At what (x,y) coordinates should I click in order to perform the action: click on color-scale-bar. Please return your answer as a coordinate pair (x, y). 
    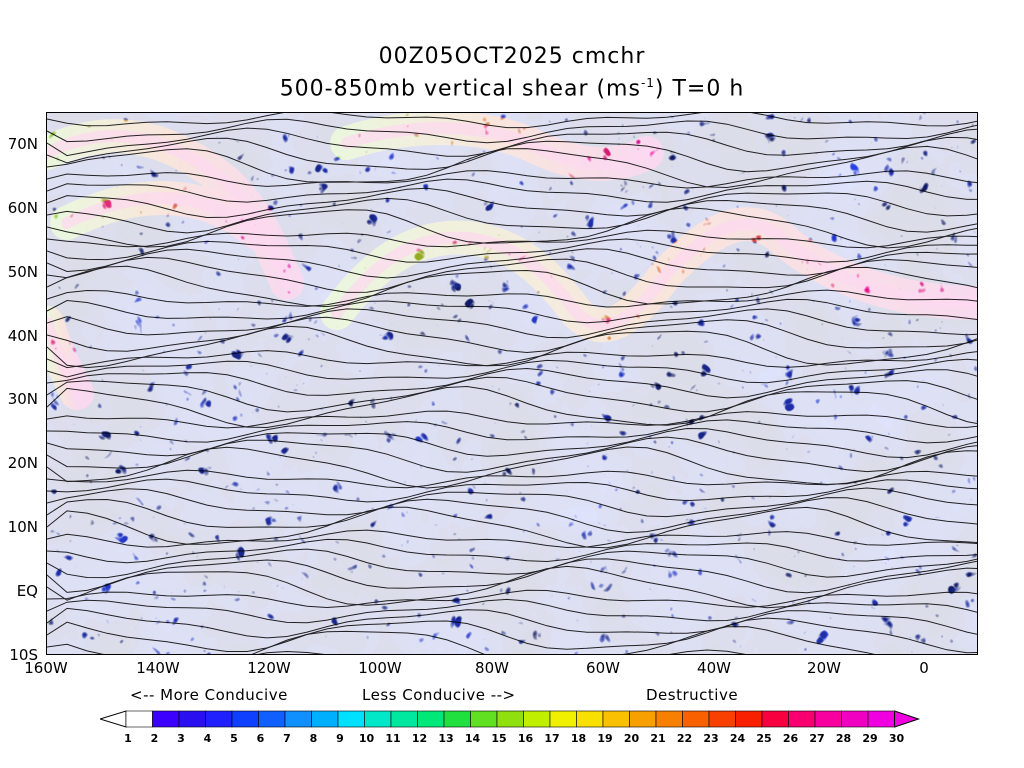
    Looking at the image, I should click on (510, 719).